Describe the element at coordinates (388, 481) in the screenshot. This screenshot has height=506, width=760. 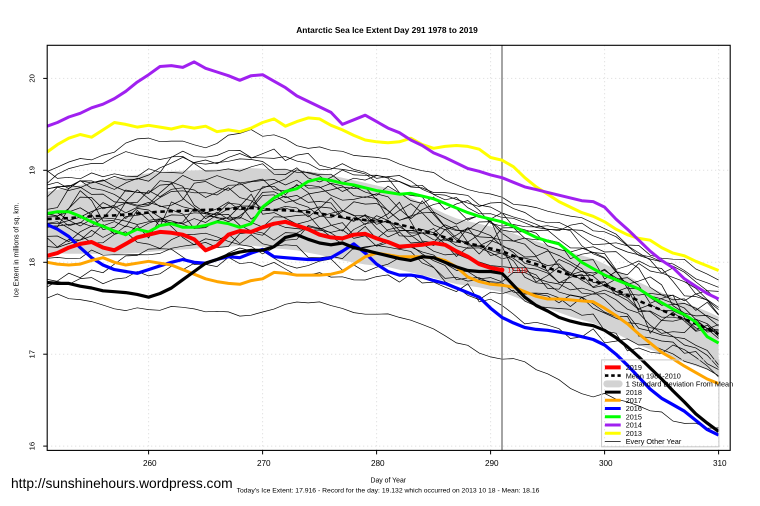
I see `svg-text: Day of Year` at that location.